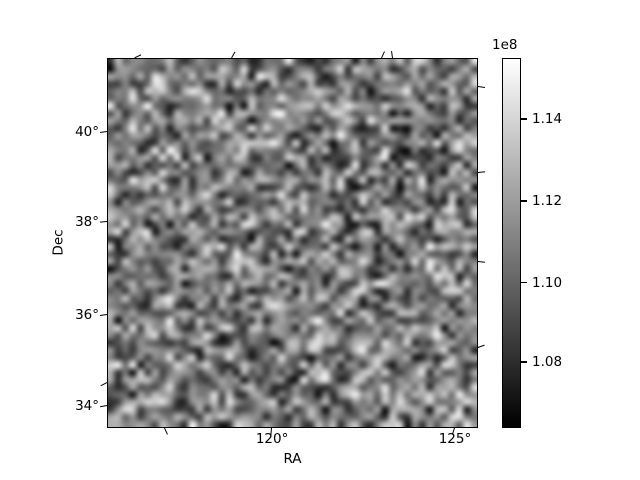 This screenshot has width=640, height=480. Describe the element at coordinates (272, 439) in the screenshot. I see `x-tick-label: 120°` at that location.